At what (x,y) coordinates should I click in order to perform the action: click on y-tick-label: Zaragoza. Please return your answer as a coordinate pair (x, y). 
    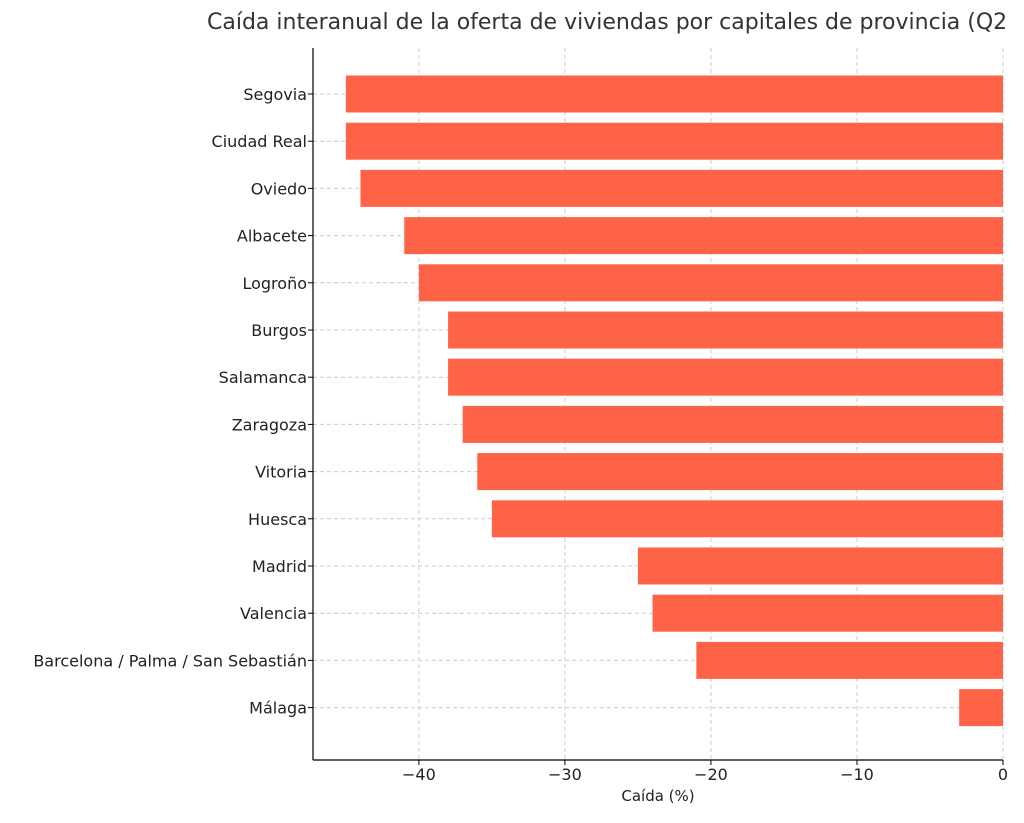
    Looking at the image, I should click on (269, 424).